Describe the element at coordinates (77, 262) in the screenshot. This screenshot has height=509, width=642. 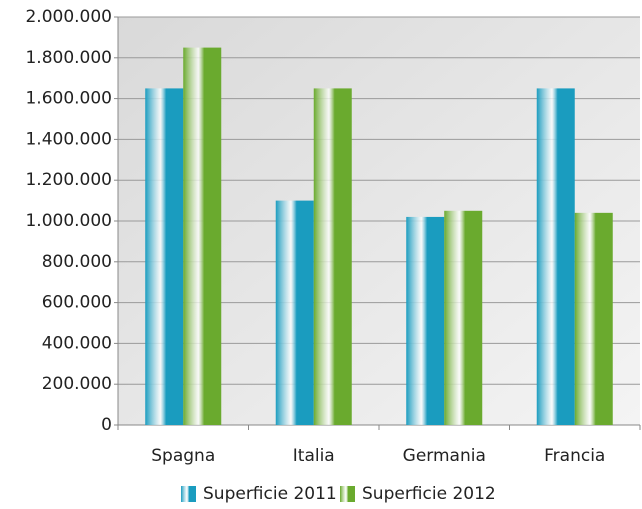
I see `y-tick-label: 800.000` at that location.